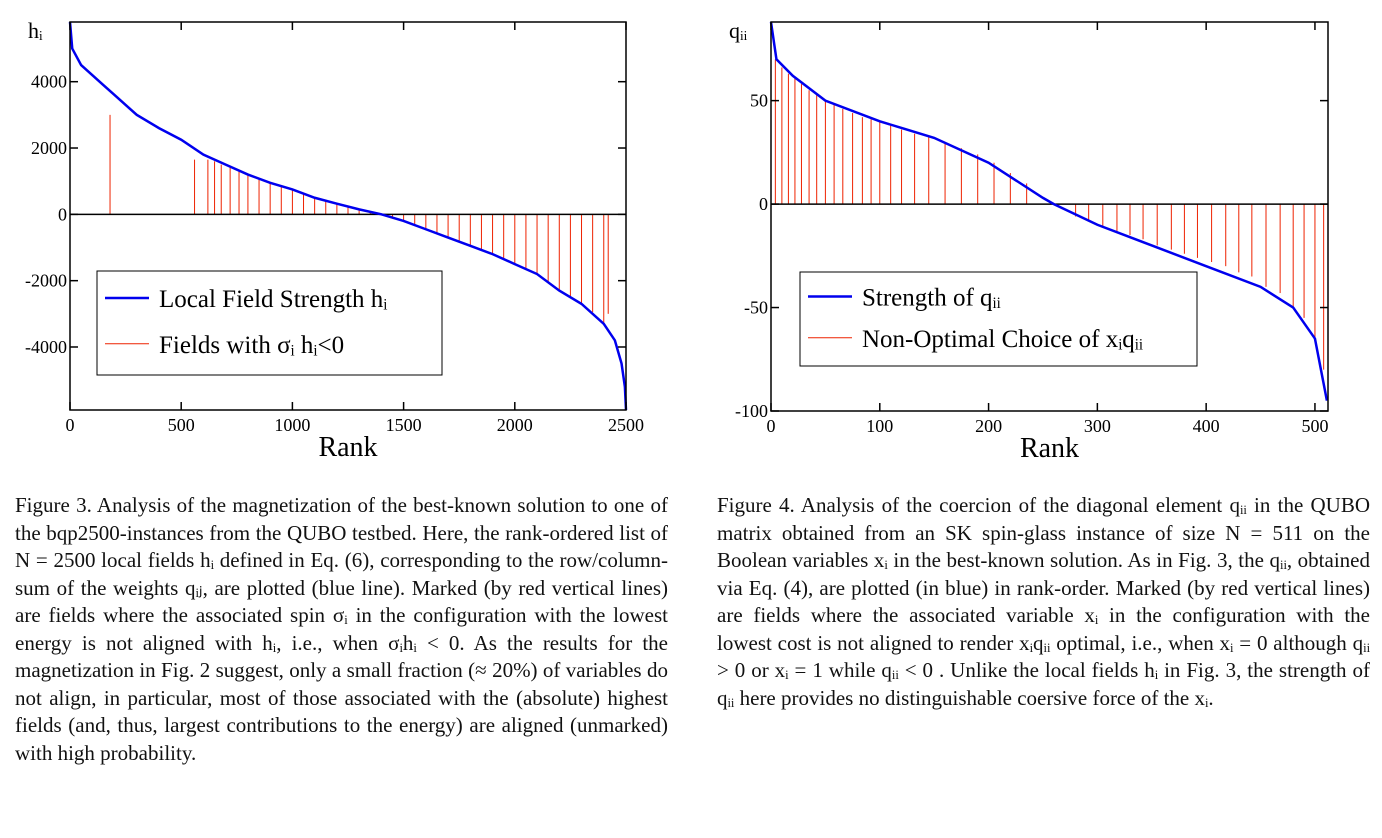  Describe the element at coordinates (46, 281) in the screenshot. I see `y-tick-label: -2000` at that location.